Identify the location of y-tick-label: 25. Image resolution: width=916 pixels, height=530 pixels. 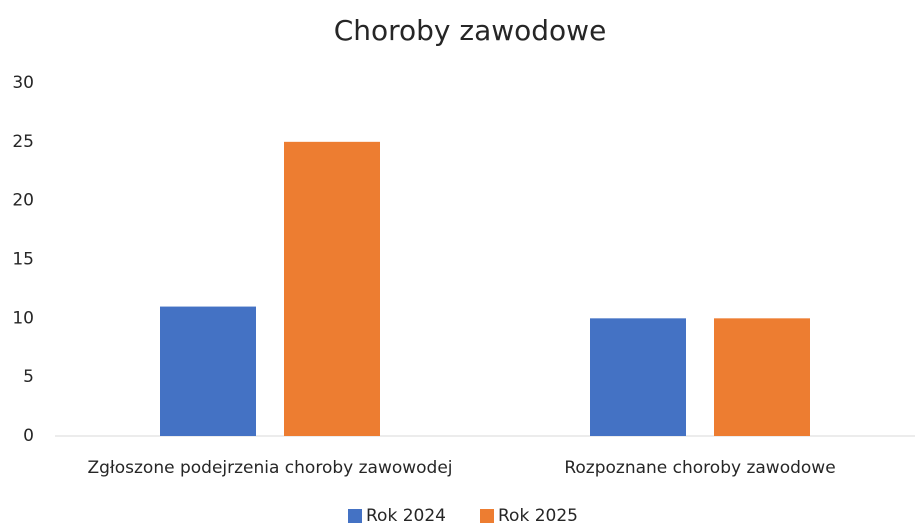
(23, 142).